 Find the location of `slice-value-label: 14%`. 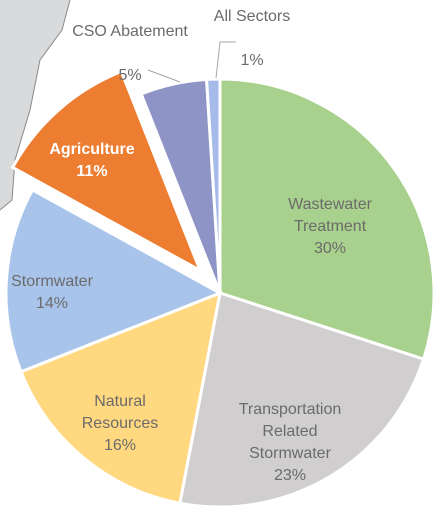

slice-value-label: 14% is located at coordinates (52, 303).